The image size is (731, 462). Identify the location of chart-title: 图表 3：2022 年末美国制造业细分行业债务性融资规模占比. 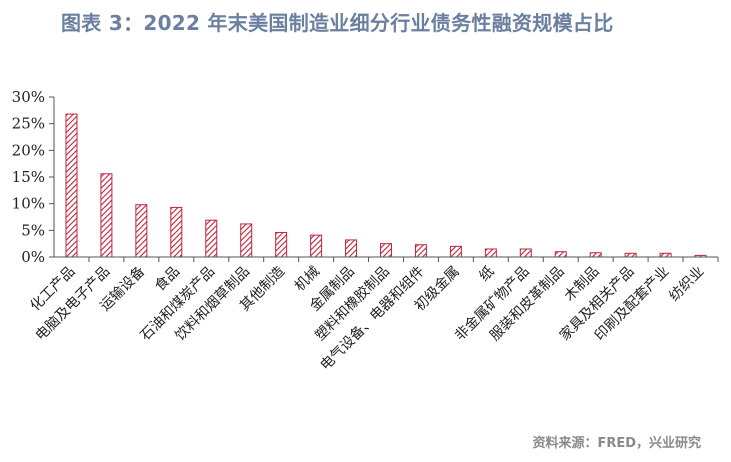
(337, 23).